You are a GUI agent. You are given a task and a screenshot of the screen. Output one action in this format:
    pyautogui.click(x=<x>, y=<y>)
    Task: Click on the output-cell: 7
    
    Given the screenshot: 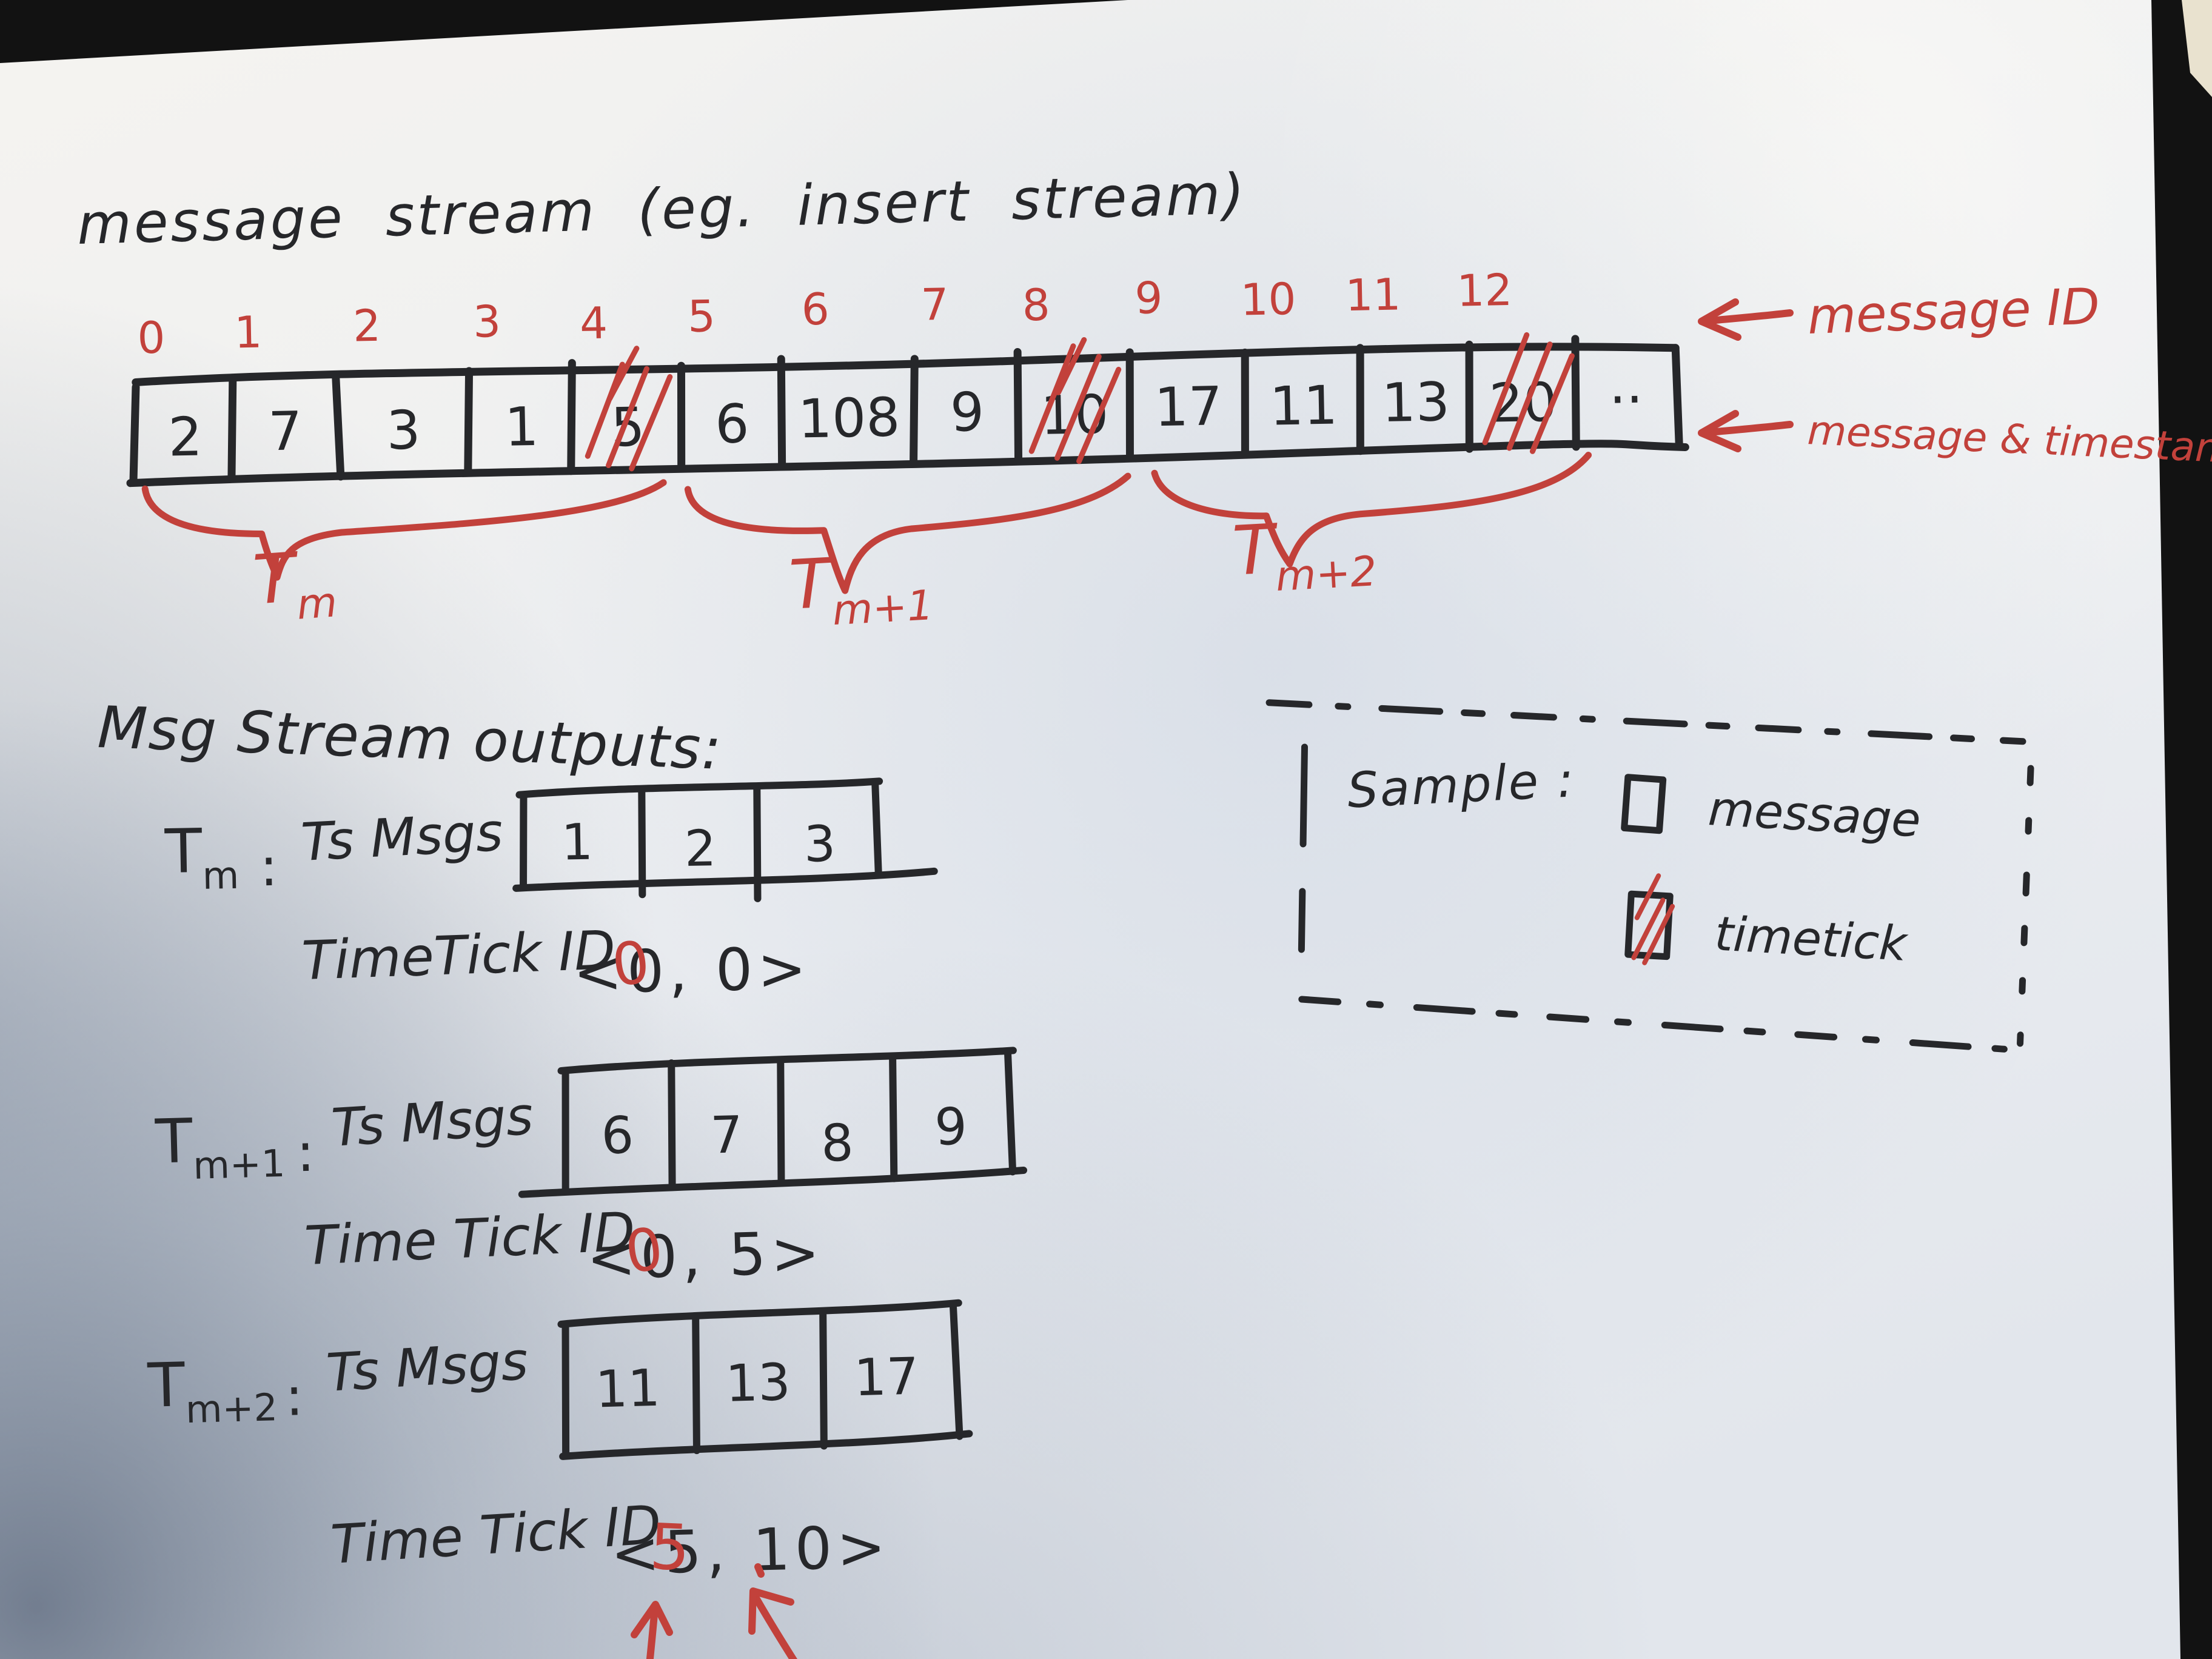 What is the action you would take?
    pyautogui.click(x=726, y=1135)
    